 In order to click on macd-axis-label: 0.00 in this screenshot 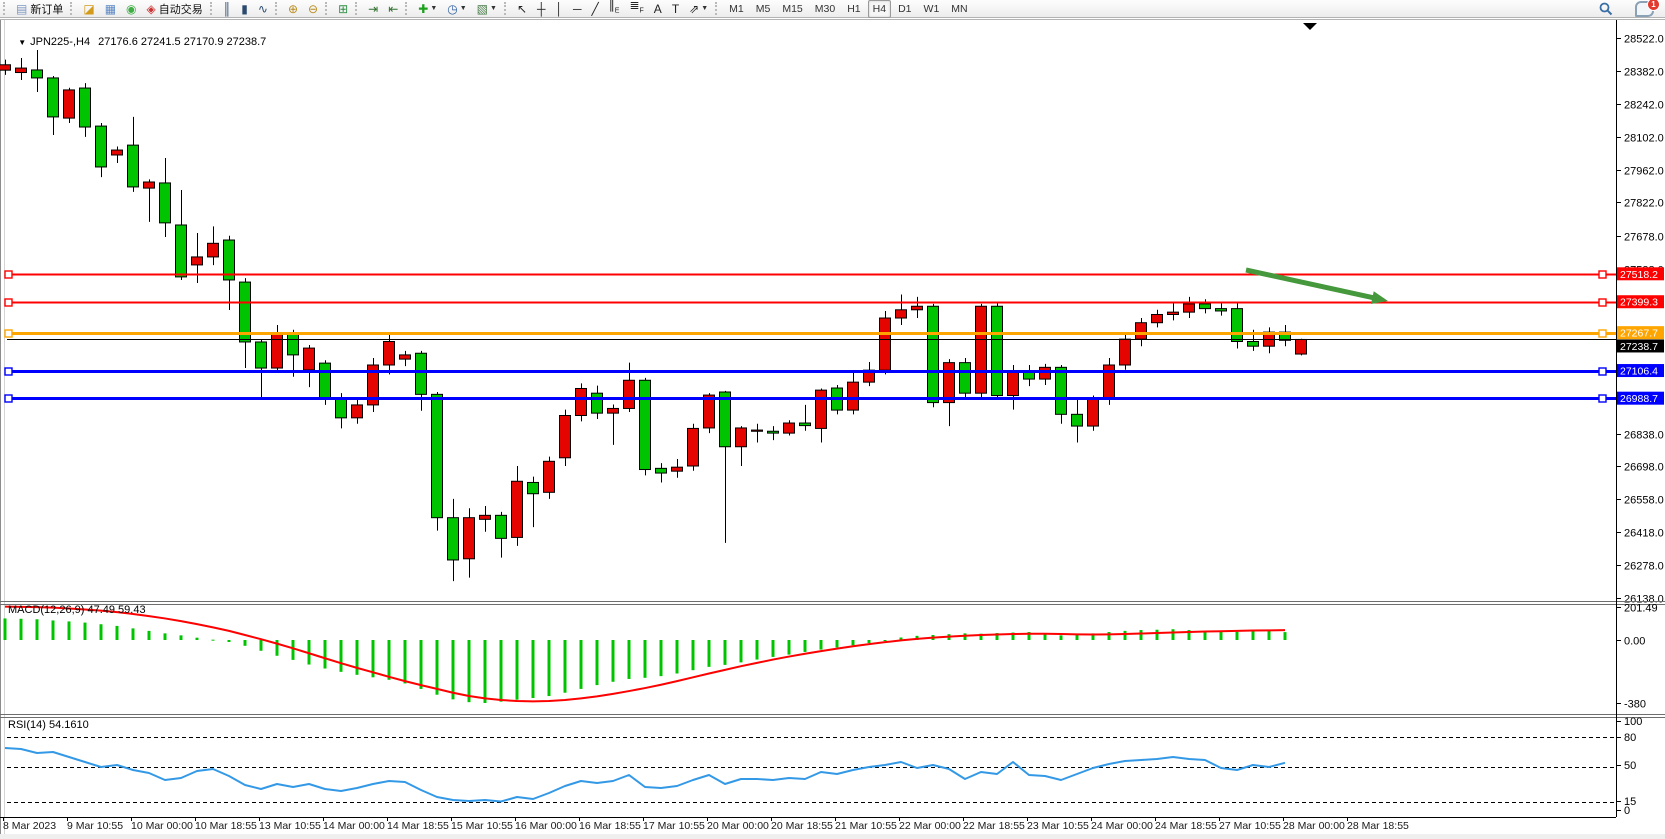, I will do `click(1634, 642)`.